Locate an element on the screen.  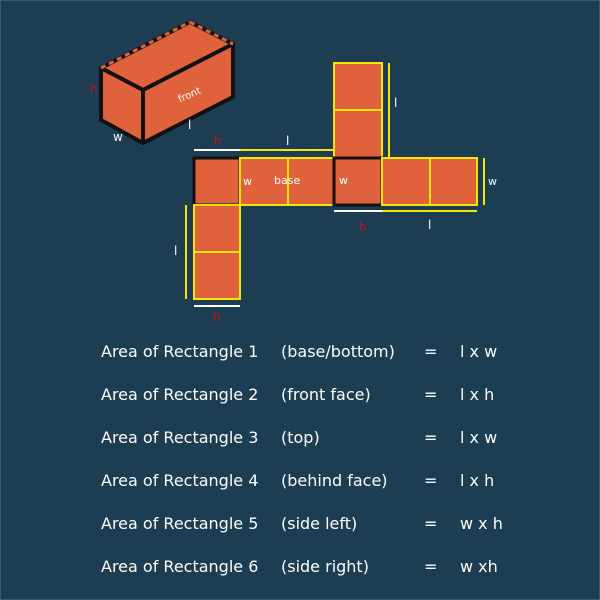
formula-desc: (side right) is located at coordinates (325, 566).